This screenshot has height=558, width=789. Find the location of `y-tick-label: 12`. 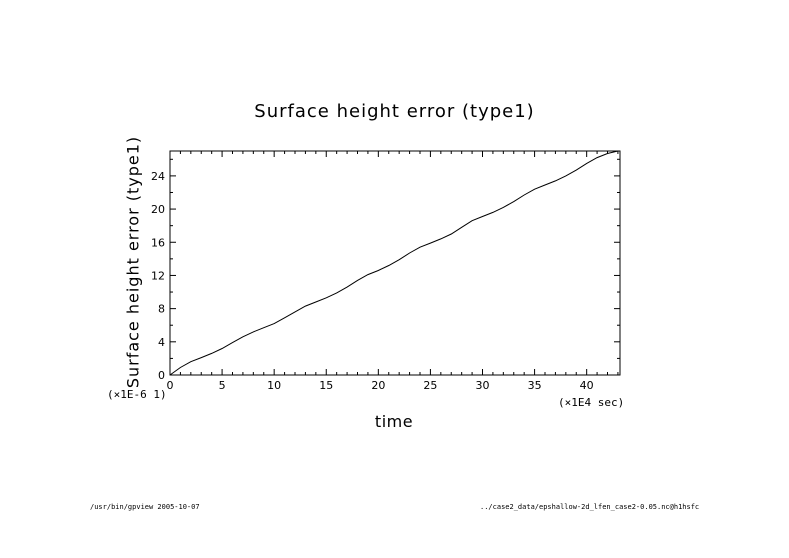

y-tick-label: 12 is located at coordinates (158, 275).